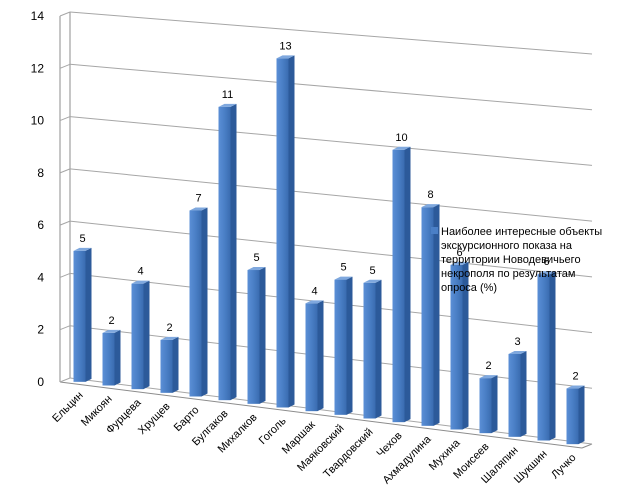  I want to click on y-tick-label: 4, so click(40, 277).